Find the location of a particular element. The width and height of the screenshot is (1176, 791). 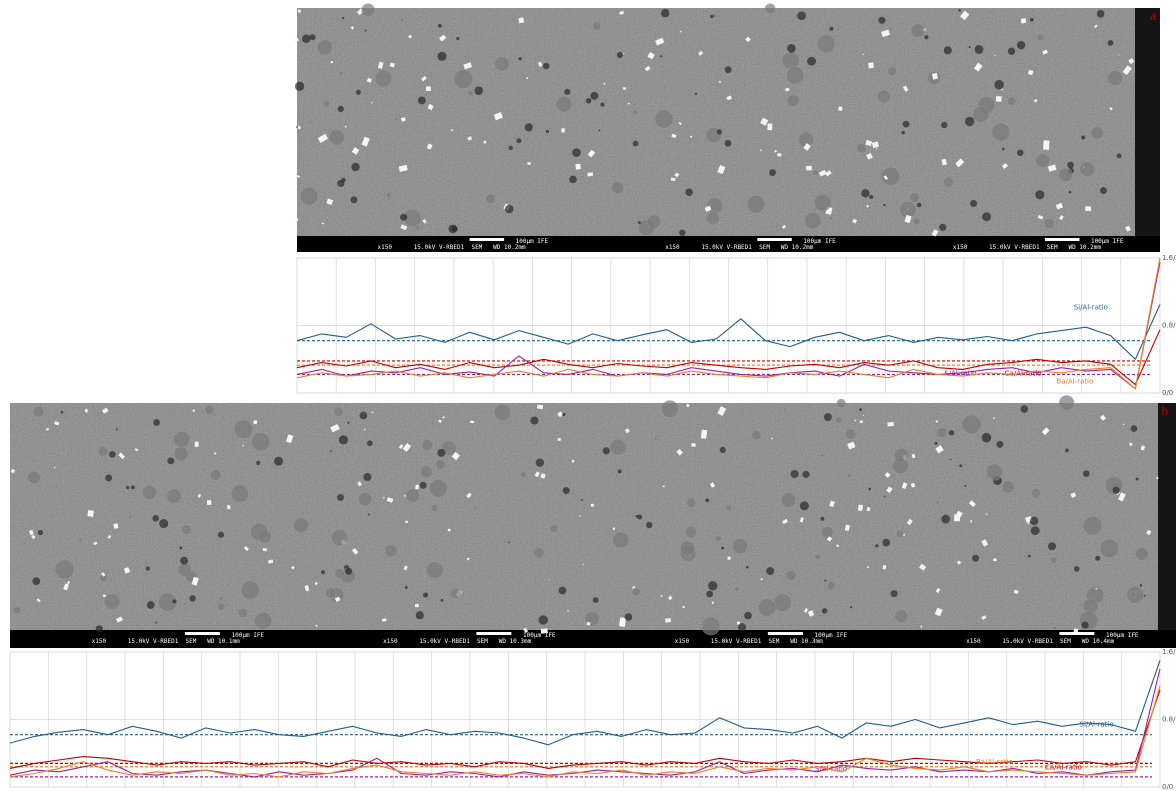

sem-info: x150 15.0kV V-RBED1 SEM WD 10.1mm is located at coordinates (166, 641).